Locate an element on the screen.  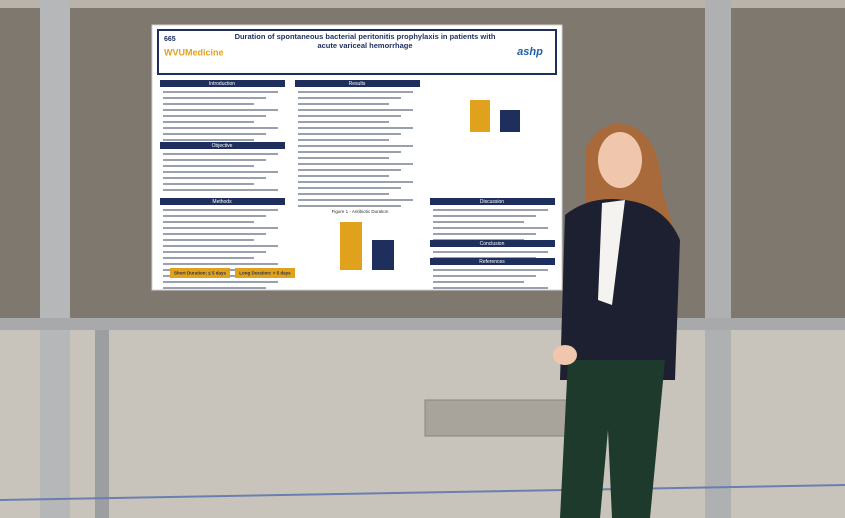
frame-leg is located at coordinates (102, 424).